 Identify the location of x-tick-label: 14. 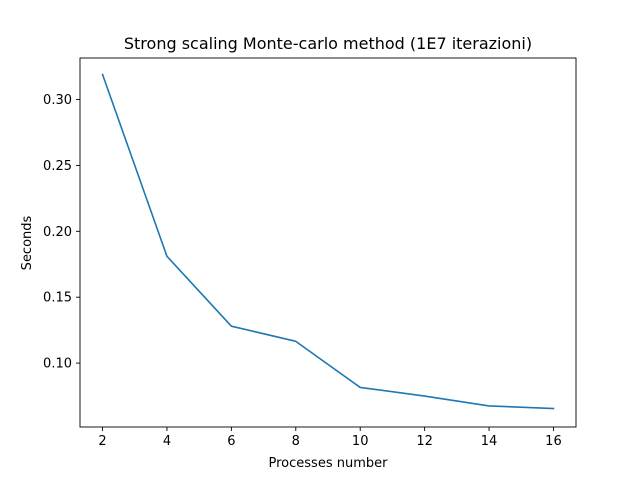
(489, 441).